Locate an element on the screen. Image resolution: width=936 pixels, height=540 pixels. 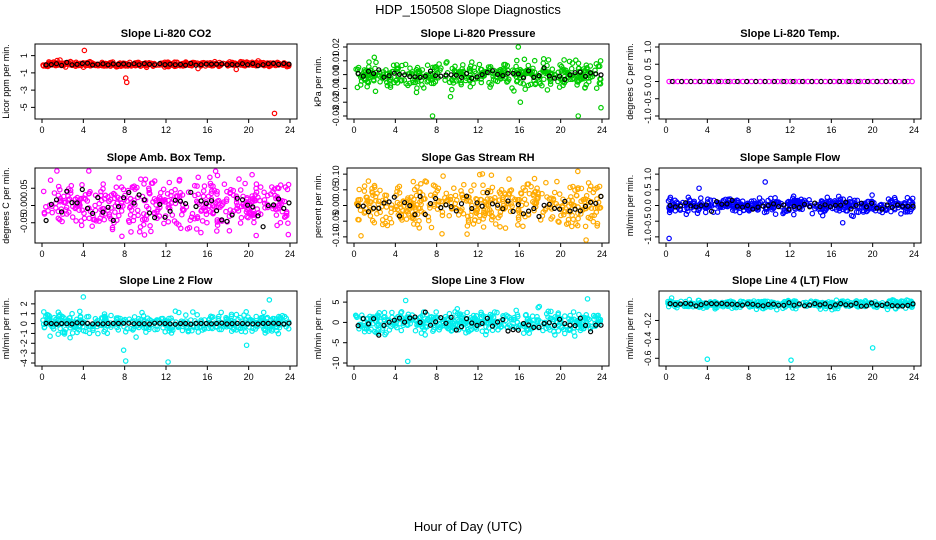
panel-title: Slope Line 3 Flow is located at coordinates (478, 281).